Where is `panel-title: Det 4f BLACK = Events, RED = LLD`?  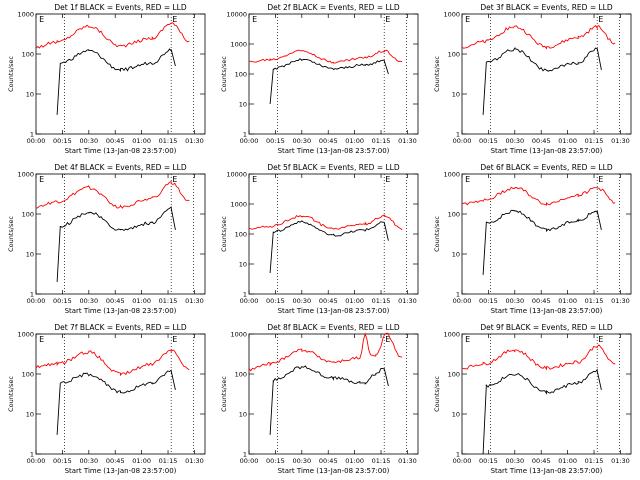
panel-title: Det 4f BLACK = Events, RED = LLD is located at coordinates (120, 167).